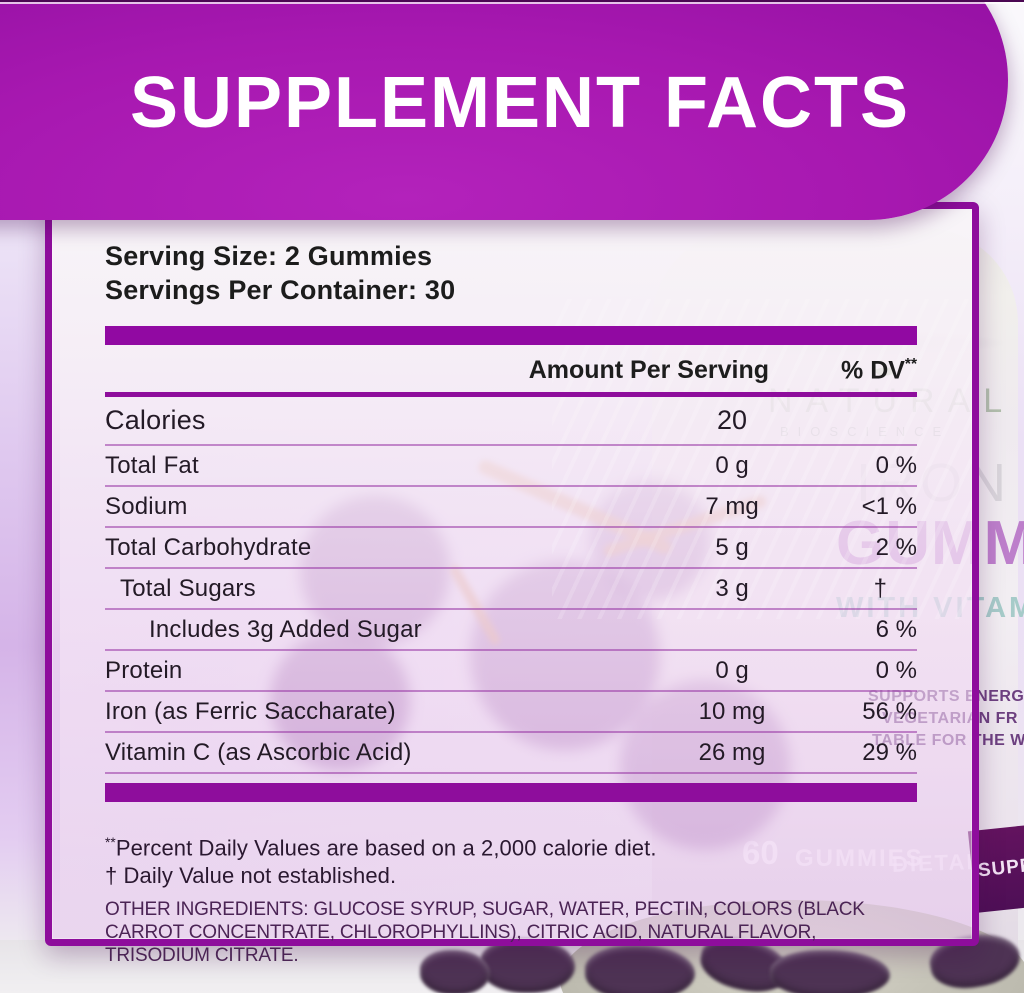 Image resolution: width=1024 pixels, height=993 pixels. Describe the element at coordinates (511, 793) in the screenshot. I see `divider-bar-bottom` at that location.